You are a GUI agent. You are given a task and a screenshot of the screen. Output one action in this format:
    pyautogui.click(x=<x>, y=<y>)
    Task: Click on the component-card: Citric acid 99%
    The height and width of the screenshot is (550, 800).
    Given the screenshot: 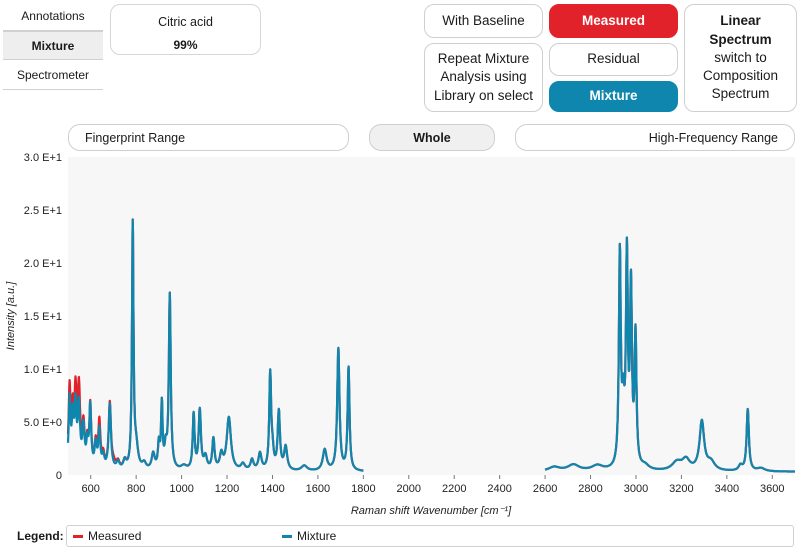 What is the action you would take?
    pyautogui.click(x=185, y=29)
    